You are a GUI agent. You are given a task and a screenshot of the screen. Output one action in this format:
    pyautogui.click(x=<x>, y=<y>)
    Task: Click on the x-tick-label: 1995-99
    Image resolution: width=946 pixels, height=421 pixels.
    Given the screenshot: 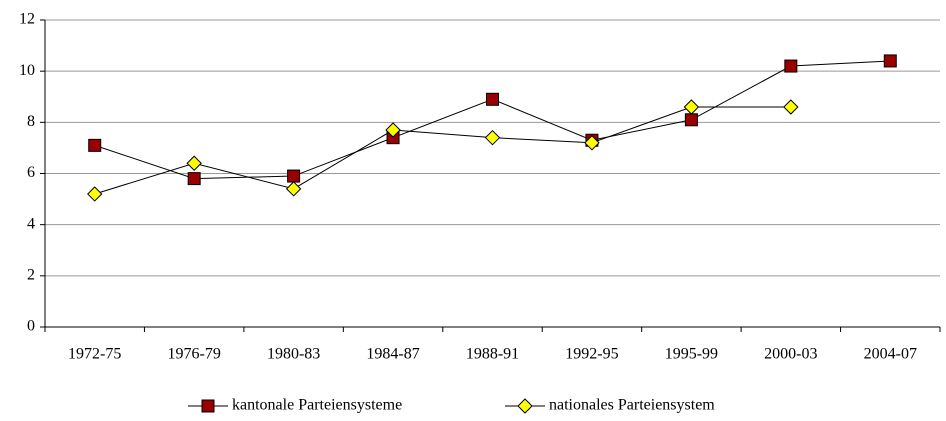 What is the action you would take?
    pyautogui.click(x=691, y=354)
    